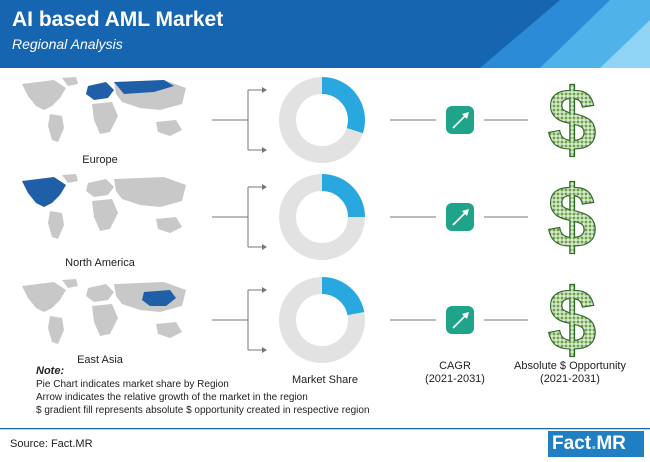  Describe the element at coordinates (159, 298) in the screenshot. I see `highlight-east-asia` at that location.